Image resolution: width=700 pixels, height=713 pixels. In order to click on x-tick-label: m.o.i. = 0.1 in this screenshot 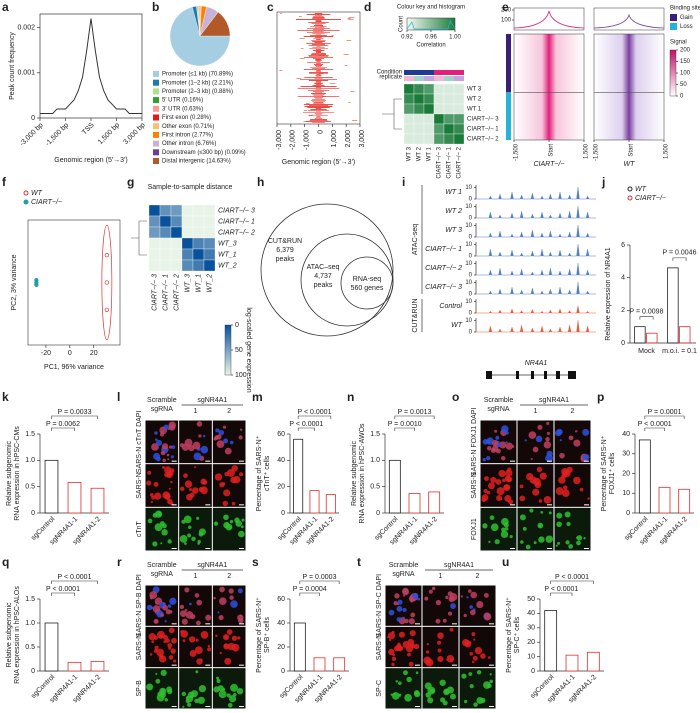, I will do `click(679, 351)`.